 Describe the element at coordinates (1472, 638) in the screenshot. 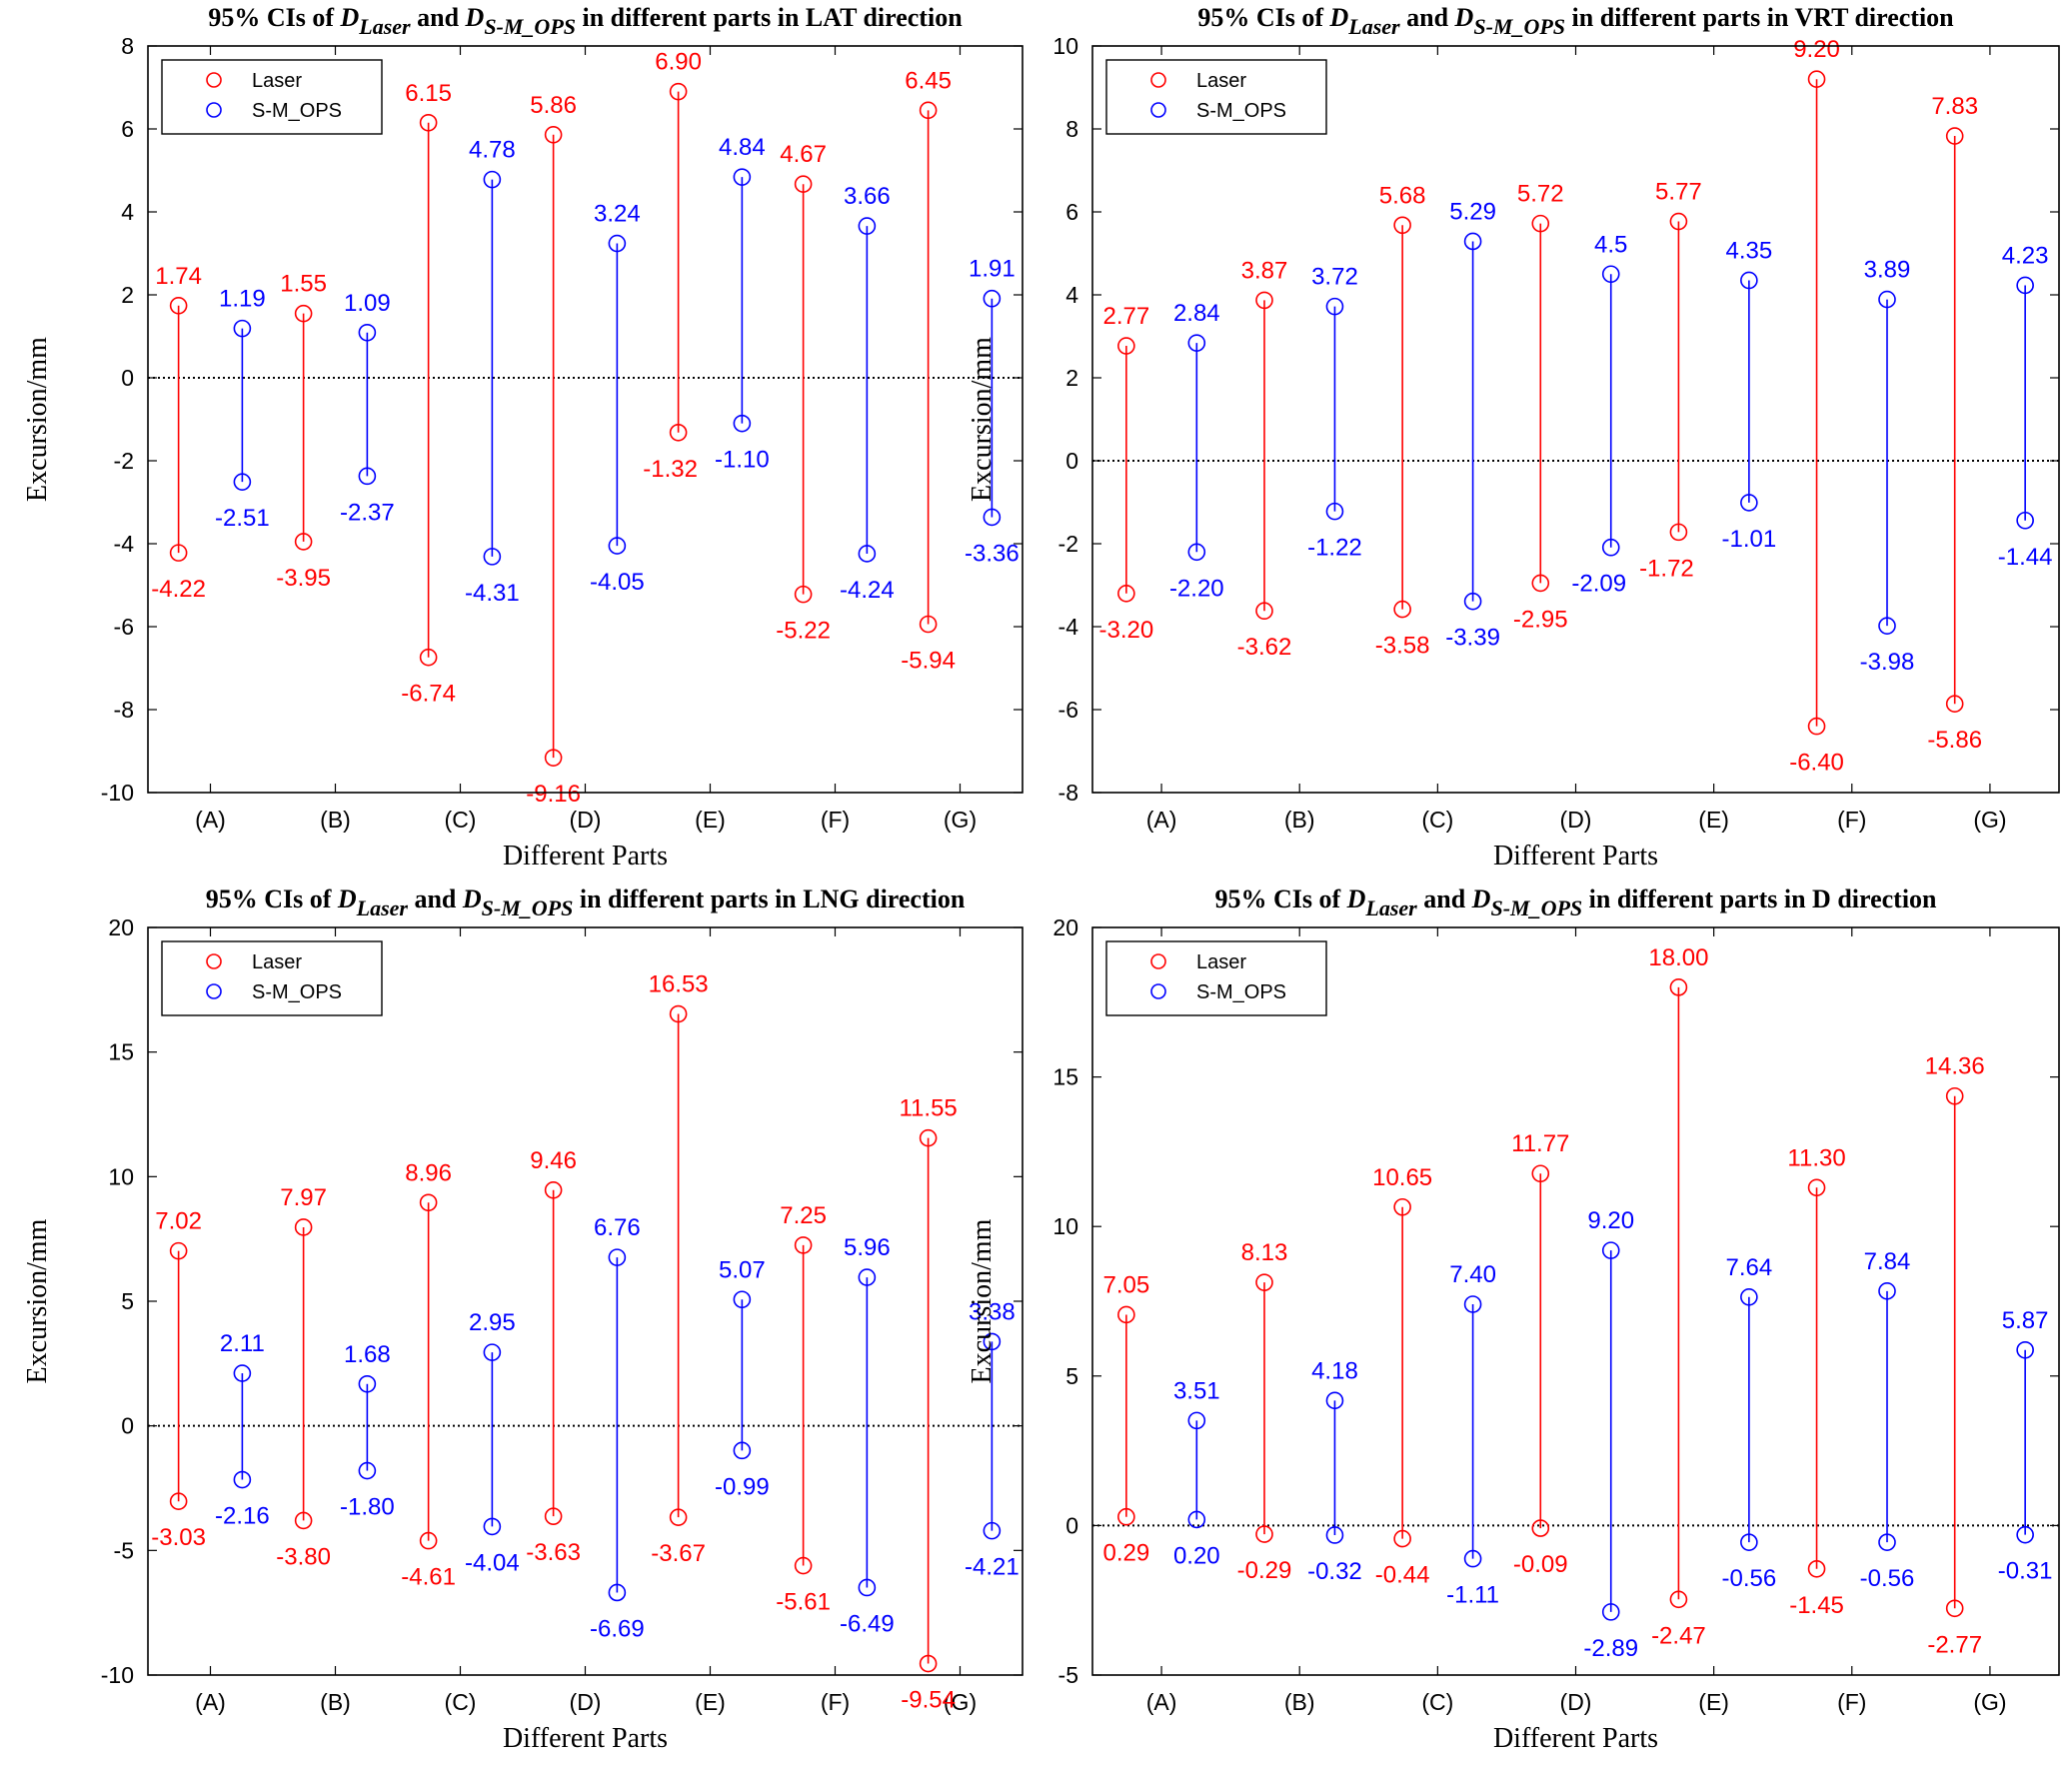

I see `ci-lower-label: -3.39` at that location.